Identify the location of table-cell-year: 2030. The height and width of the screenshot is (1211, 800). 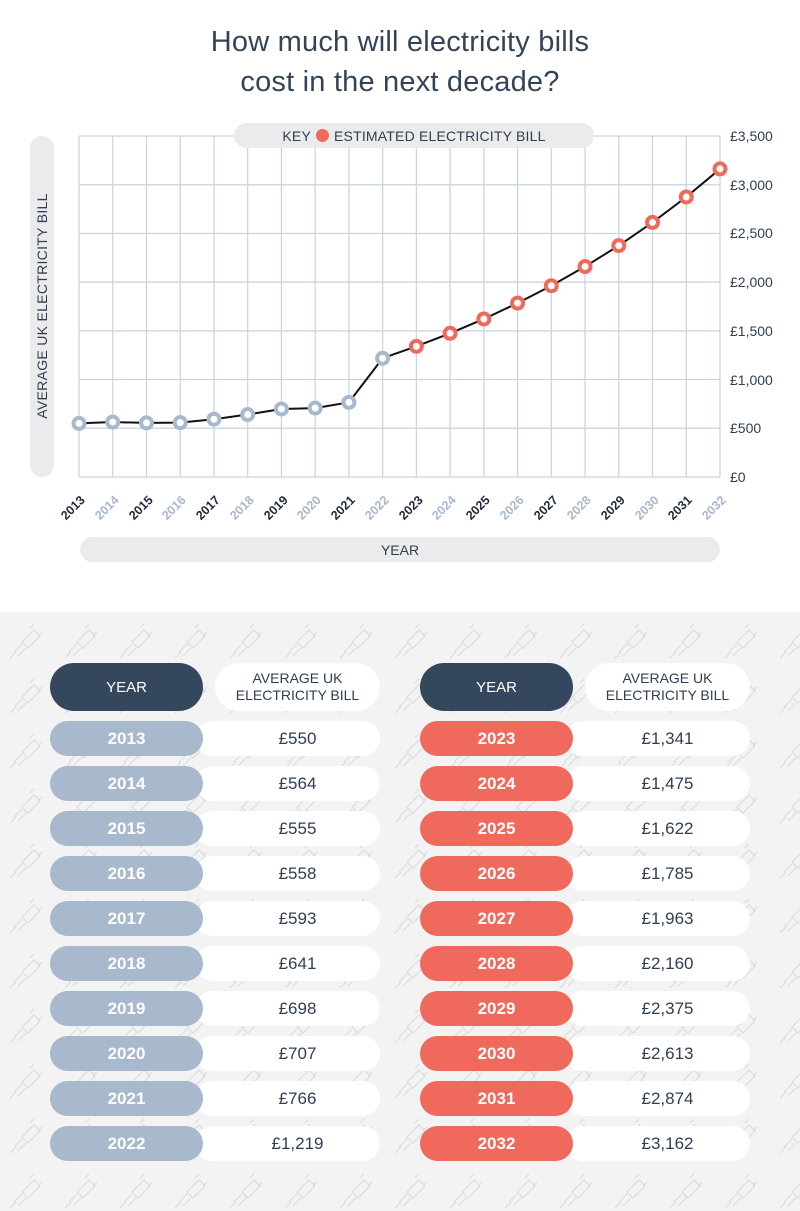
(496, 1053).